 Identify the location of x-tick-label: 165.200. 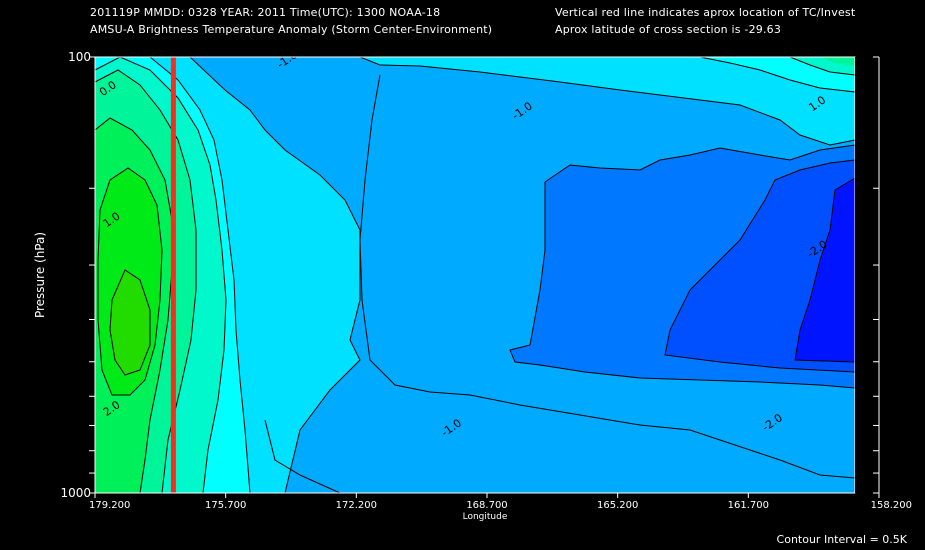
(617, 505).